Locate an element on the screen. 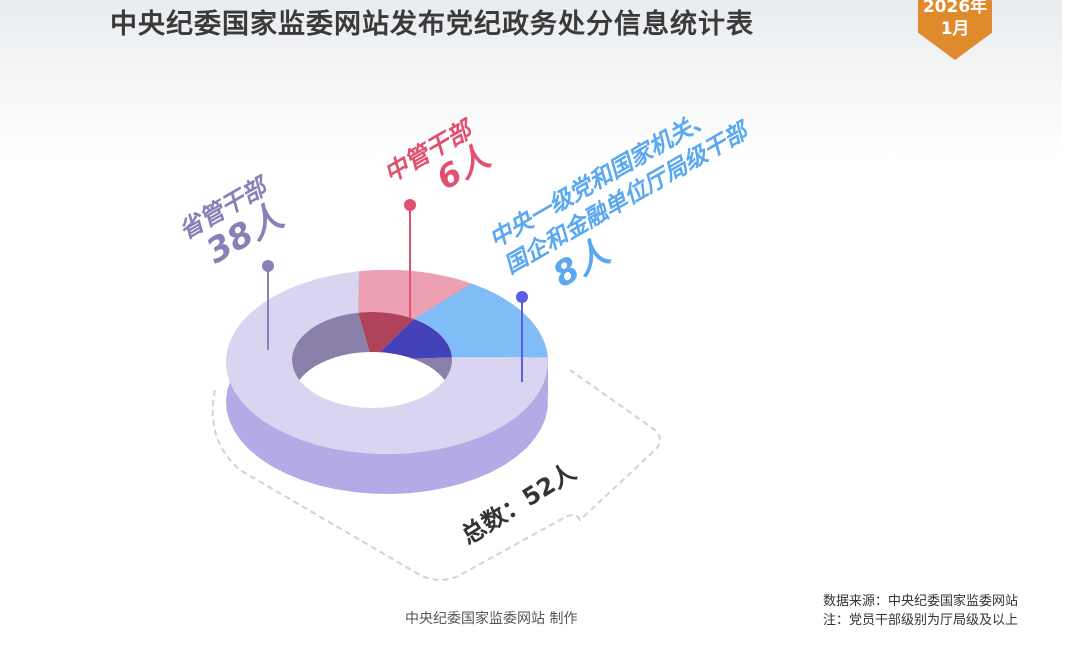 The height and width of the screenshot is (647, 1080). footnote: 注：党员干部级别为厅局级及以上 is located at coordinates (921, 620).